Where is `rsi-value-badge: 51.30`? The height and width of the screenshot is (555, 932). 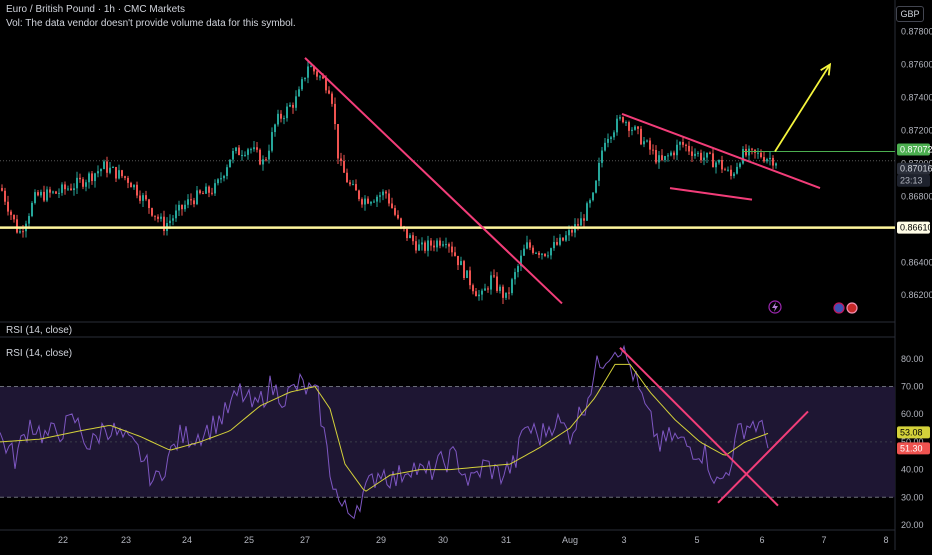
rsi-value-badge: 51.30 is located at coordinates (913, 448).